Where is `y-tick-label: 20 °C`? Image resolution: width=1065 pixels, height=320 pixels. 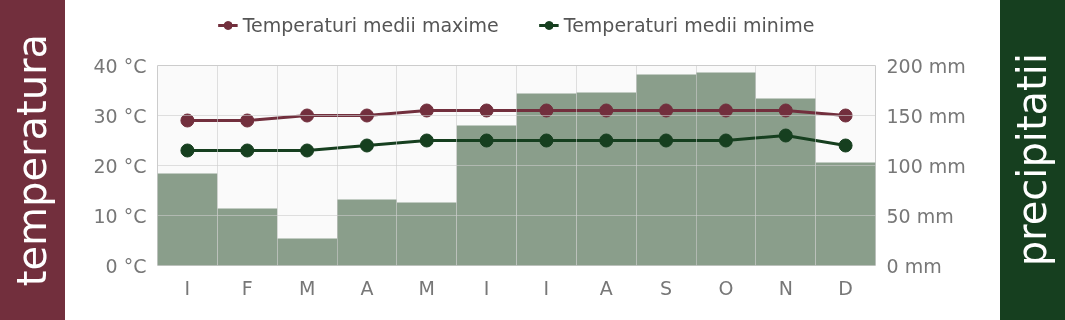 y-tick-label: 20 °C is located at coordinates (120, 165).